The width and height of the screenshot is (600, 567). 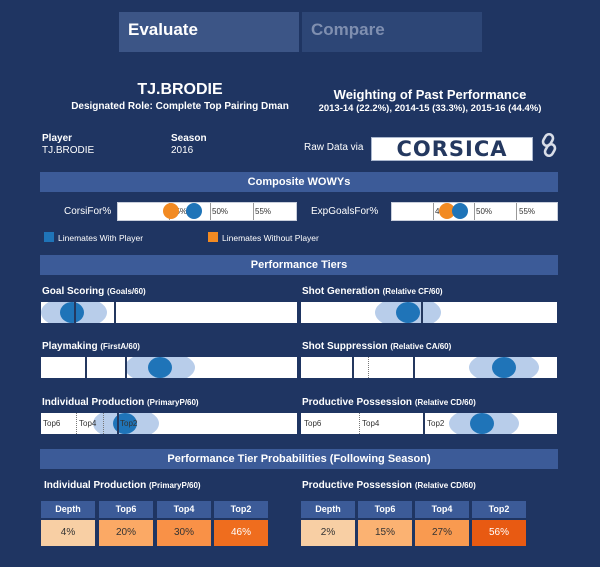 I want to click on xg-wowy-bar: 45% 50% 55%, so click(x=474, y=211).